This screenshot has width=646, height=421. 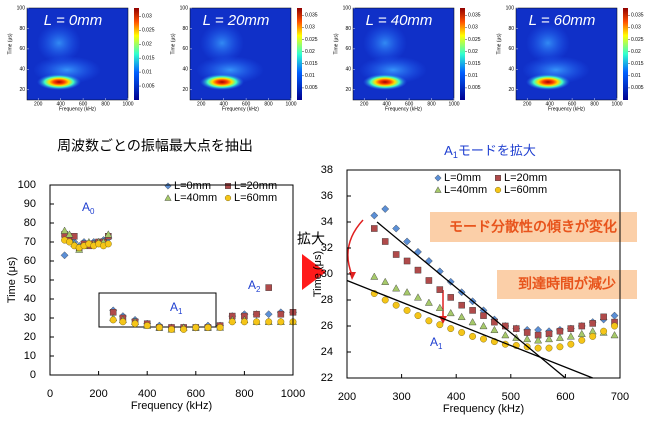 I want to click on legend-label: L=0mm, so click(x=192, y=186).